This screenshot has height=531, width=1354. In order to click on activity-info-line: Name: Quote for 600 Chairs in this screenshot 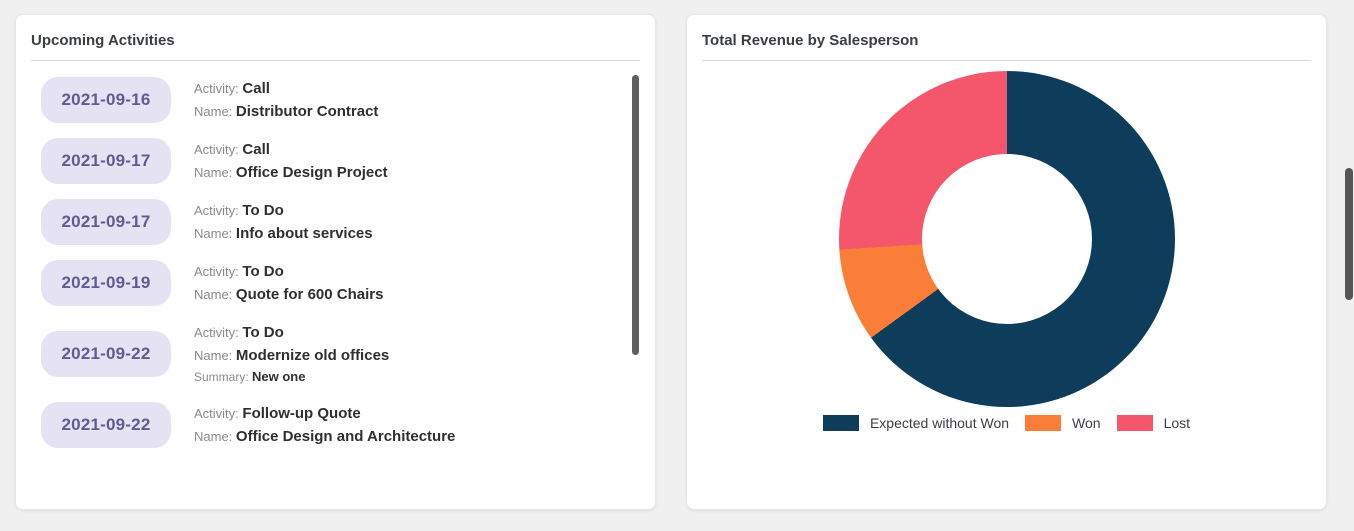, I will do `click(288, 294)`.